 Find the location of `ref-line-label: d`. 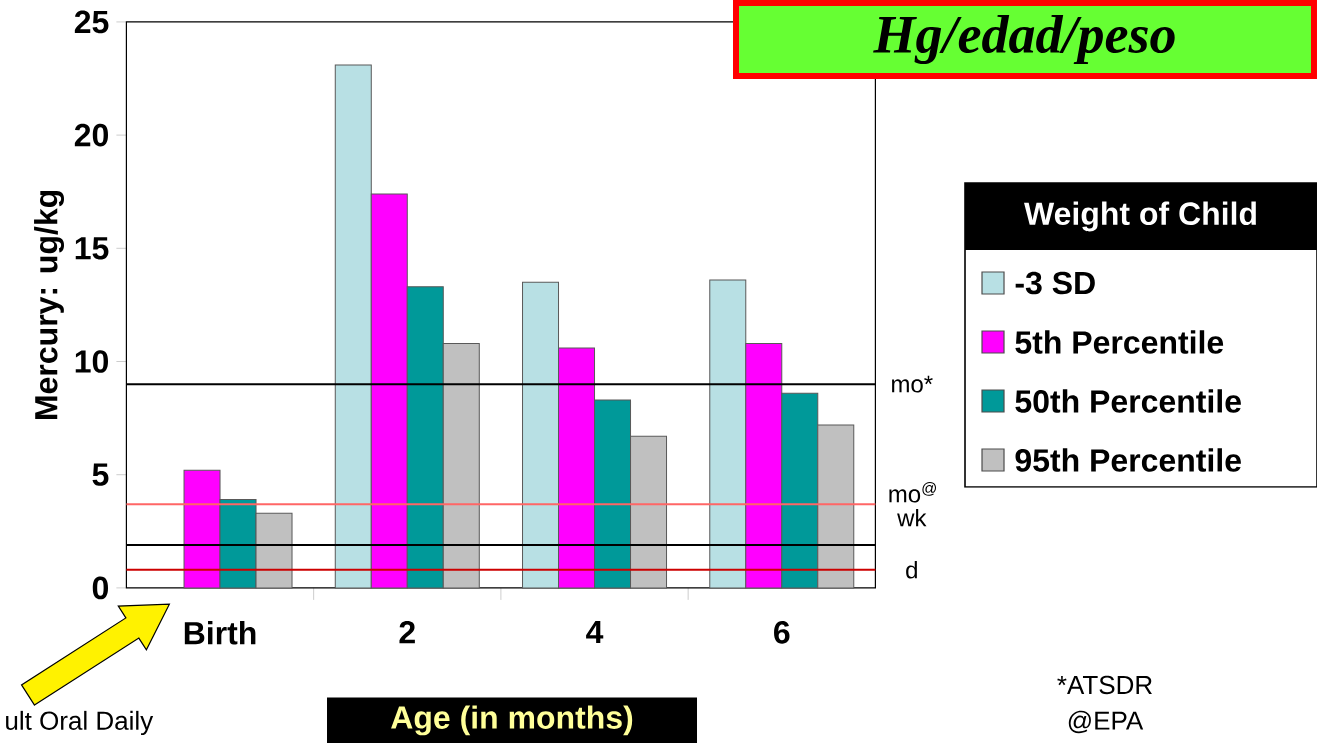

ref-line-label: d is located at coordinates (911, 569).